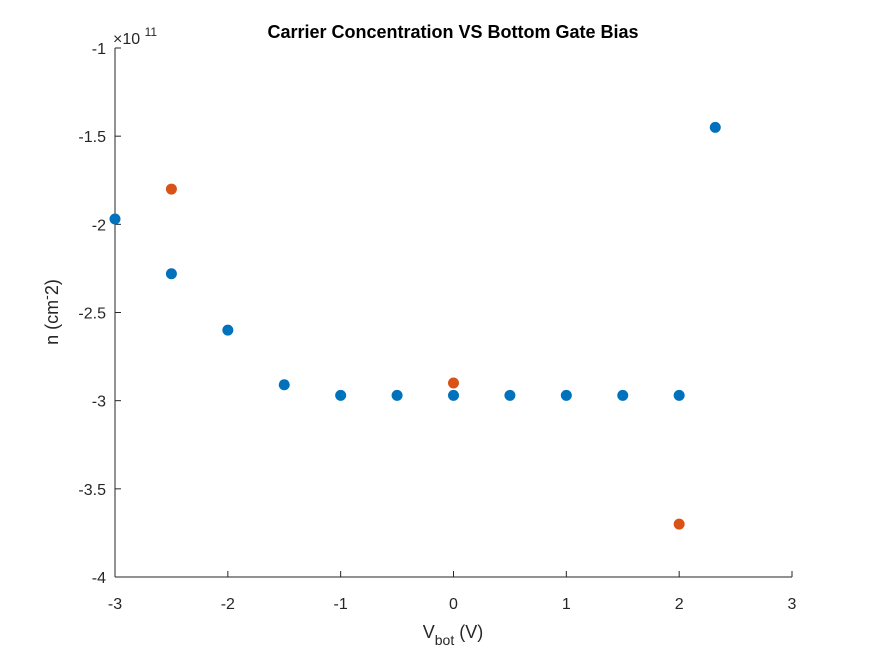 The width and height of the screenshot is (875, 656). I want to click on y-tick-label: -2.5, so click(92, 314).